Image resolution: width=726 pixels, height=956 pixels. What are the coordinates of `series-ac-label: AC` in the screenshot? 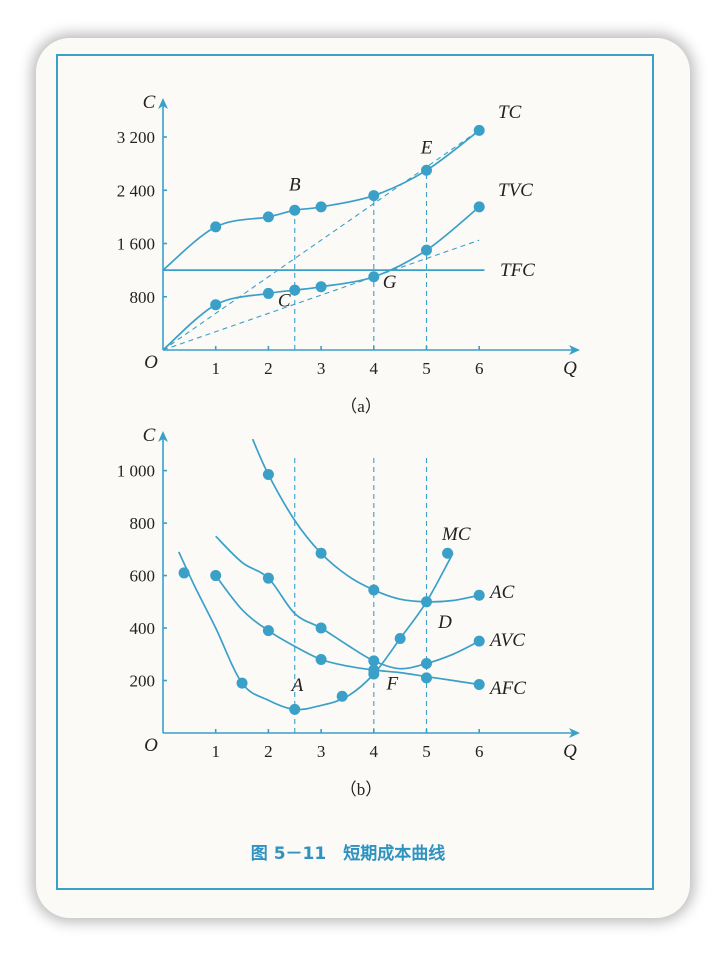 It's located at (501, 592).